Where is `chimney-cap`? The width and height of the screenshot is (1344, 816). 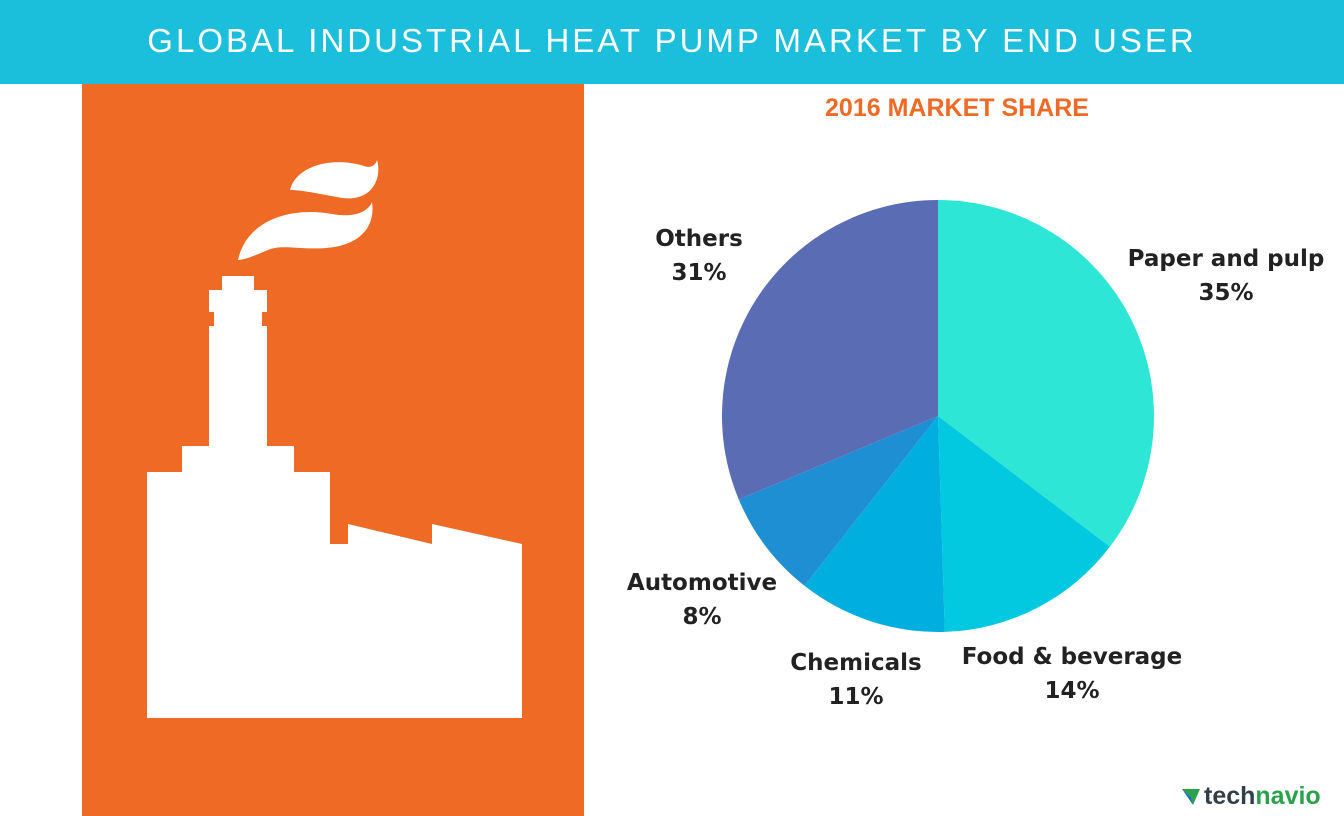
chimney-cap is located at coordinates (238, 283).